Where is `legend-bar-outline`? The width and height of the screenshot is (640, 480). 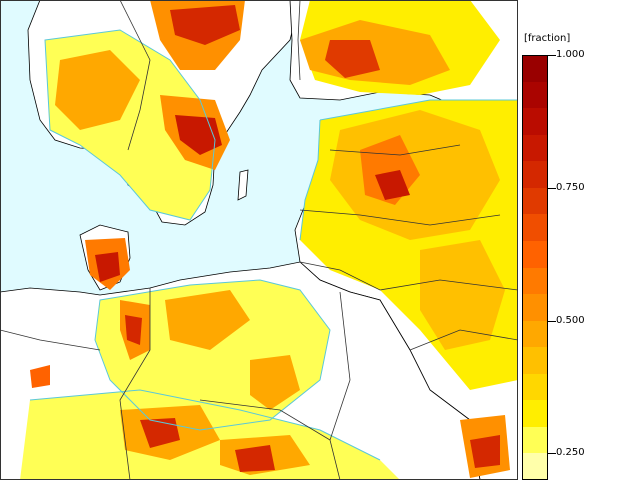
legend-bar-outline is located at coordinates (535, 267).